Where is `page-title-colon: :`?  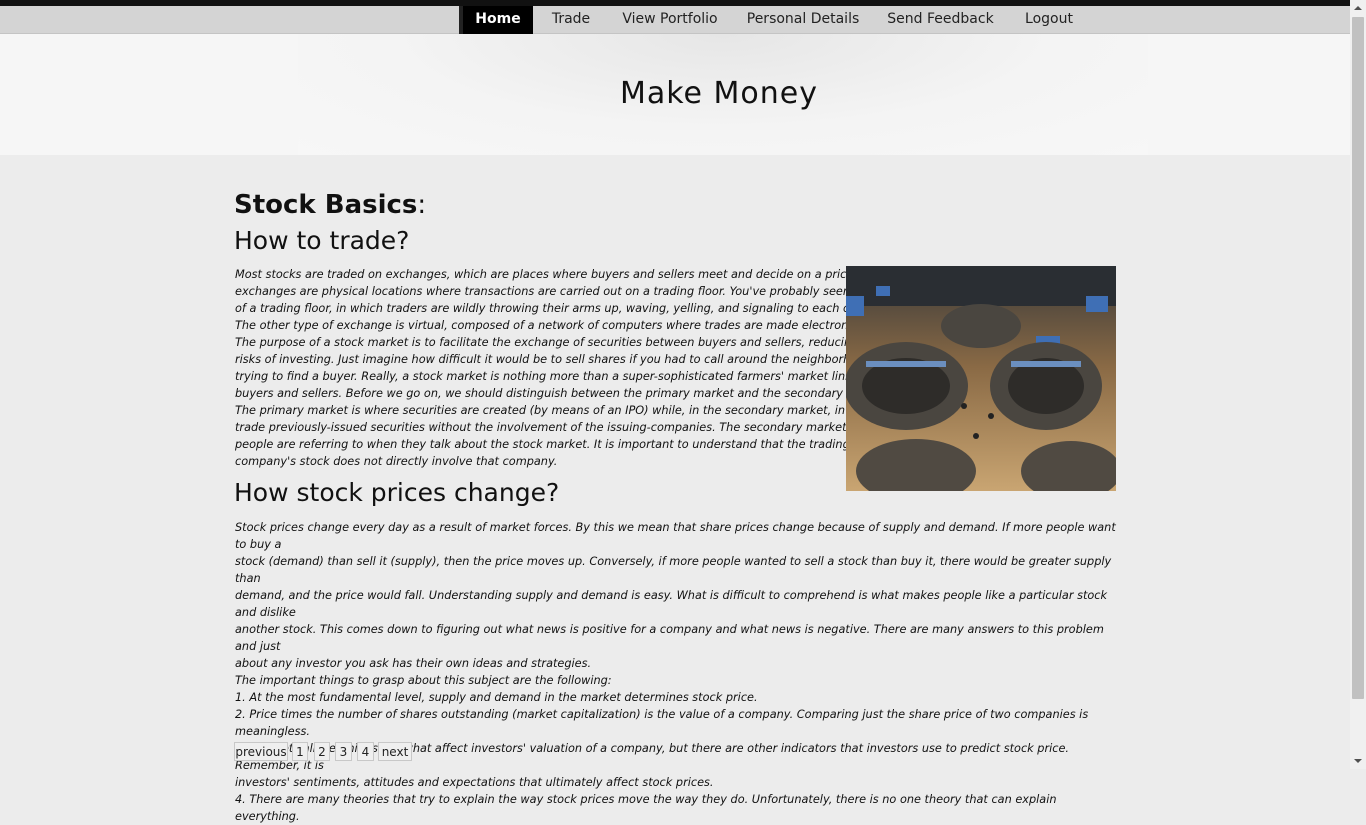 page-title-colon: : is located at coordinates (422, 205).